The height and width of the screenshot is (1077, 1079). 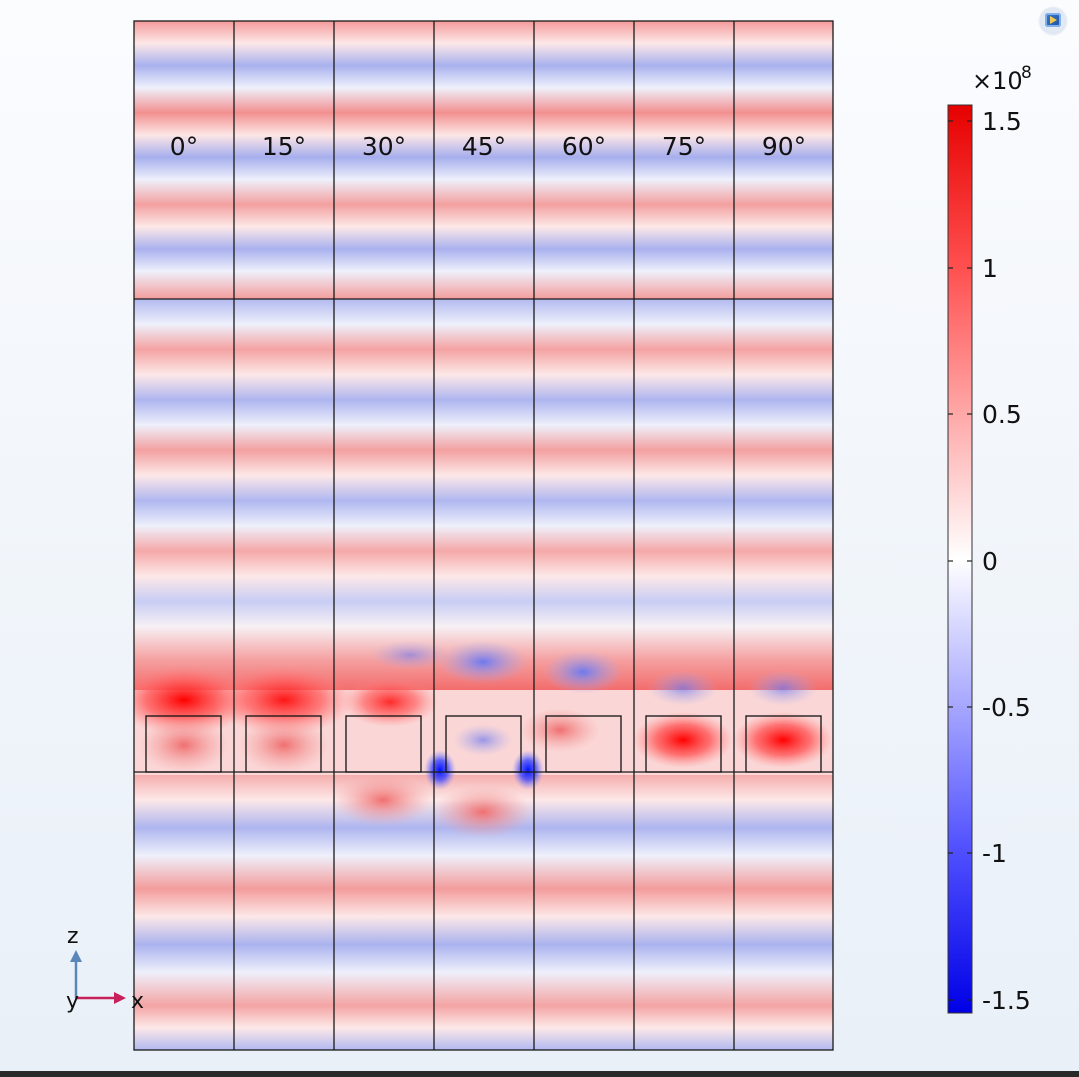 What do you see at coordinates (1026, 73) in the screenshot?
I see `colorbar-exponent: 8` at bounding box center [1026, 73].